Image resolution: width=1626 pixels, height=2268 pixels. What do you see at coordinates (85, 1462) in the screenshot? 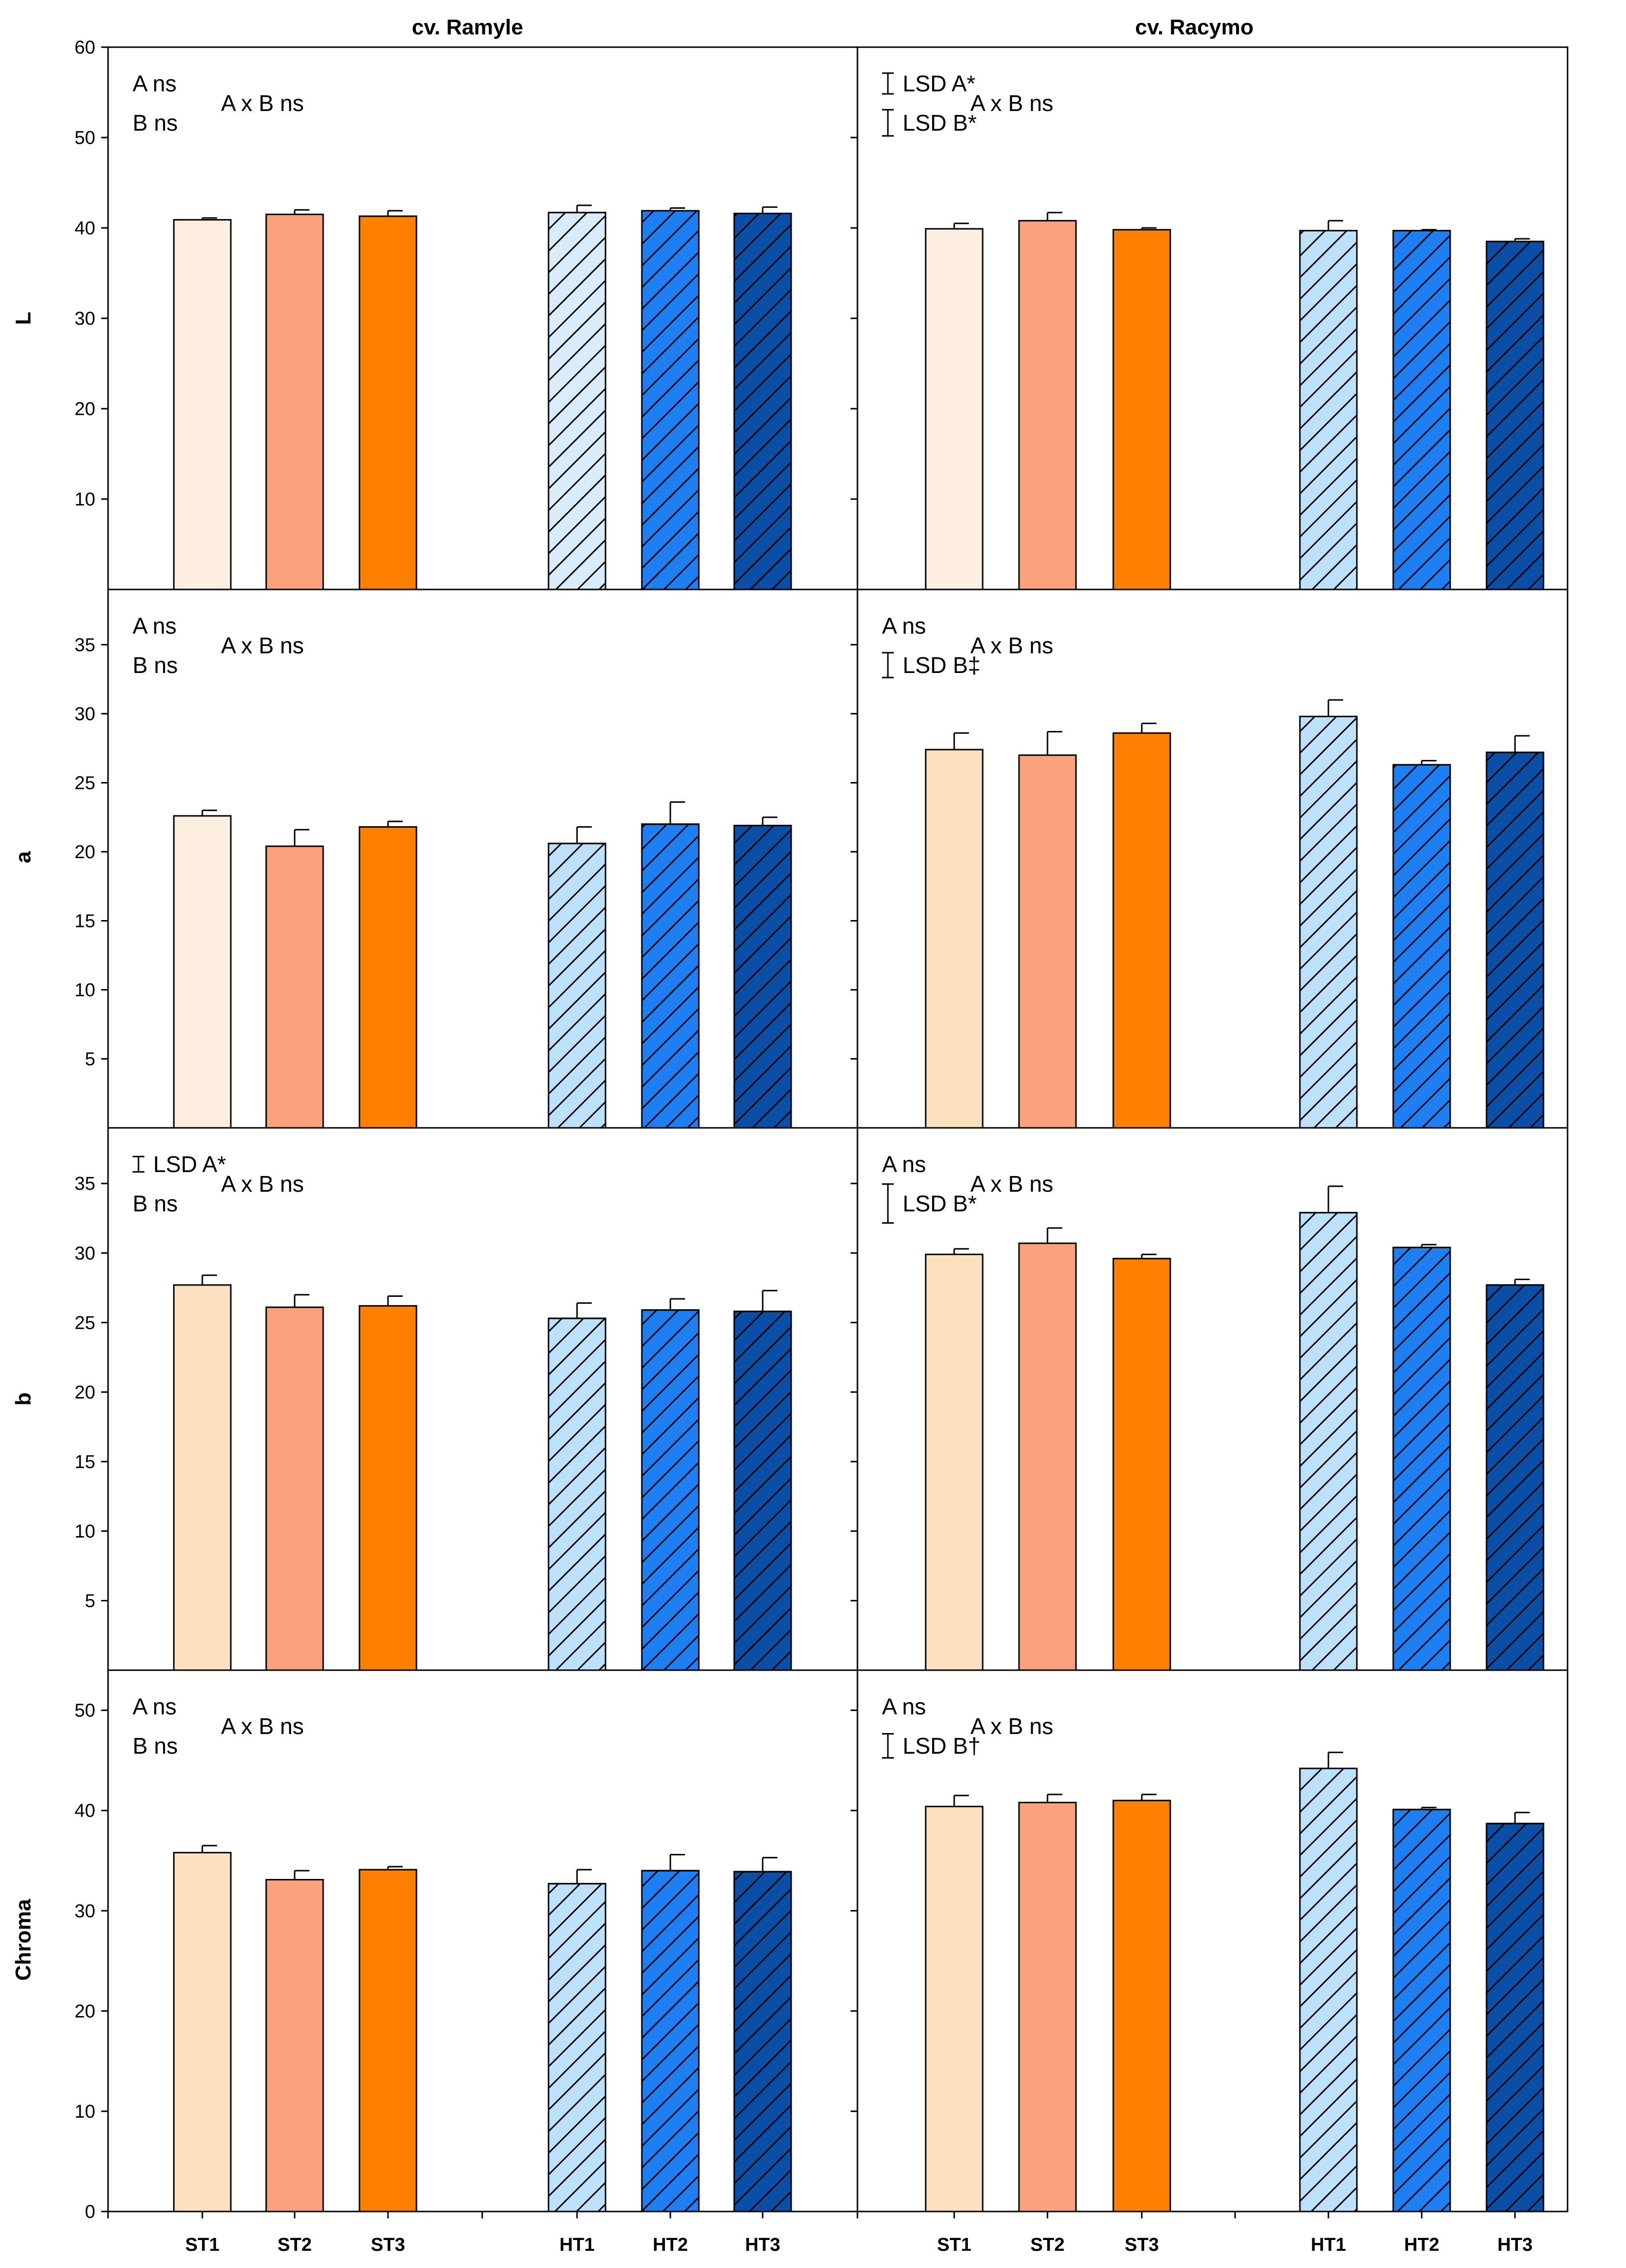
I see `y-tick-label: 15` at bounding box center [85, 1462].